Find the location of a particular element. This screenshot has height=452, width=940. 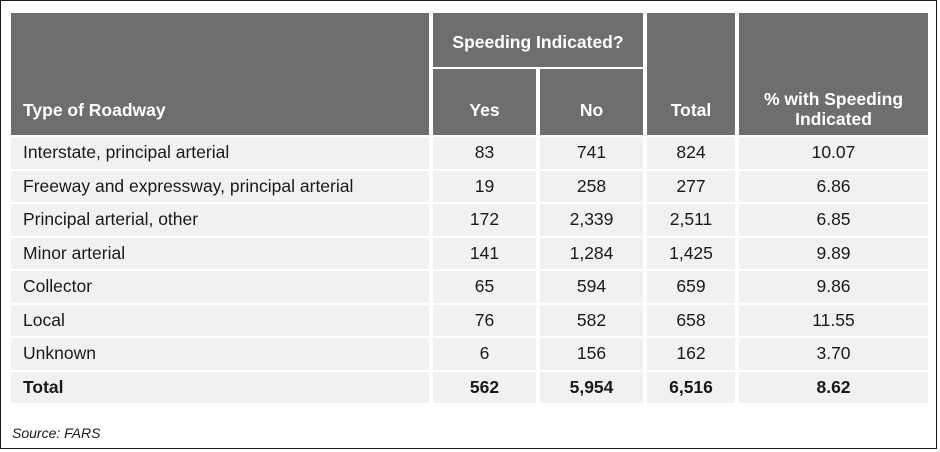

table-row: Minor arterial 141 1,284 1,425 9.89 is located at coordinates (469, 253).